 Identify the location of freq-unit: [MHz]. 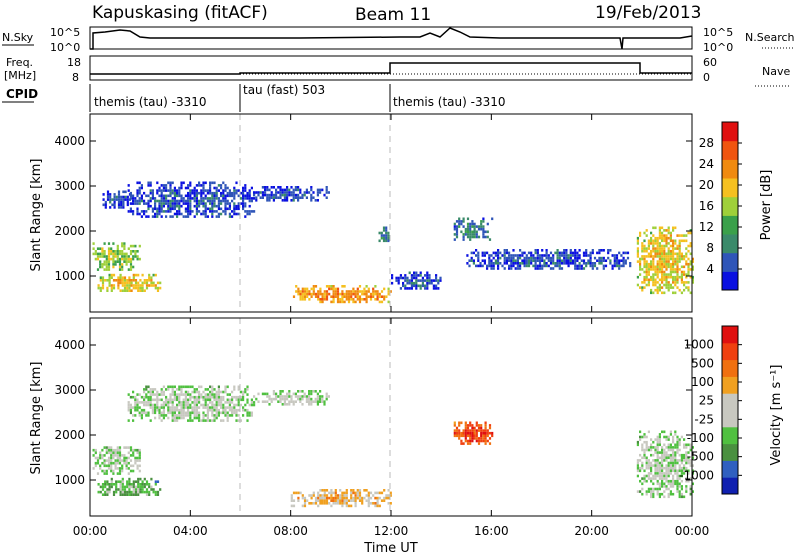
(20, 75).